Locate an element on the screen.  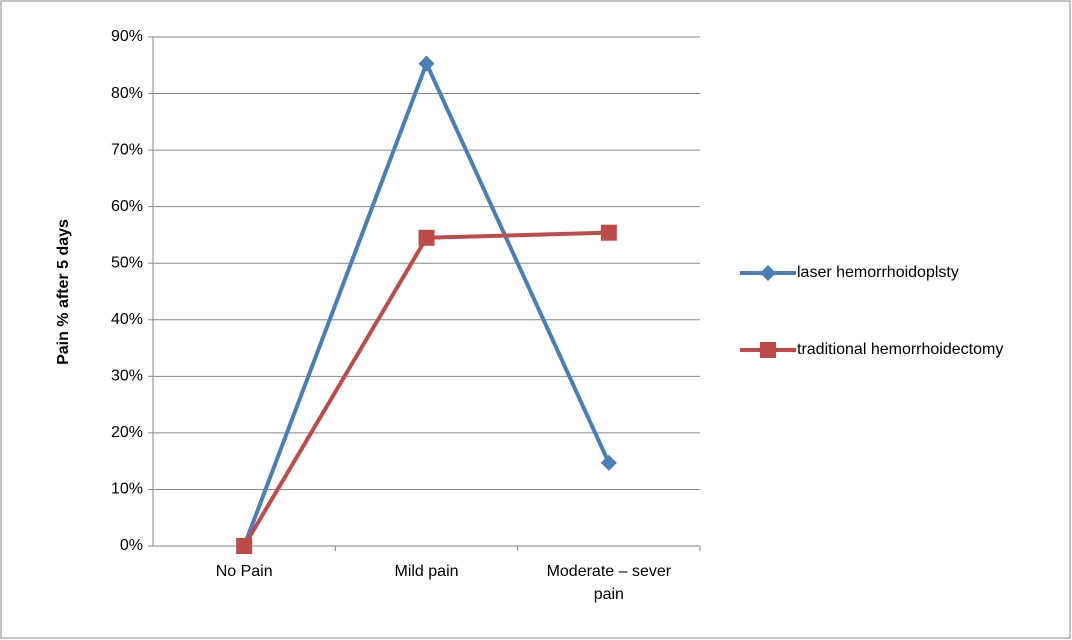
y-tick-label: 60% is located at coordinates (127, 206).